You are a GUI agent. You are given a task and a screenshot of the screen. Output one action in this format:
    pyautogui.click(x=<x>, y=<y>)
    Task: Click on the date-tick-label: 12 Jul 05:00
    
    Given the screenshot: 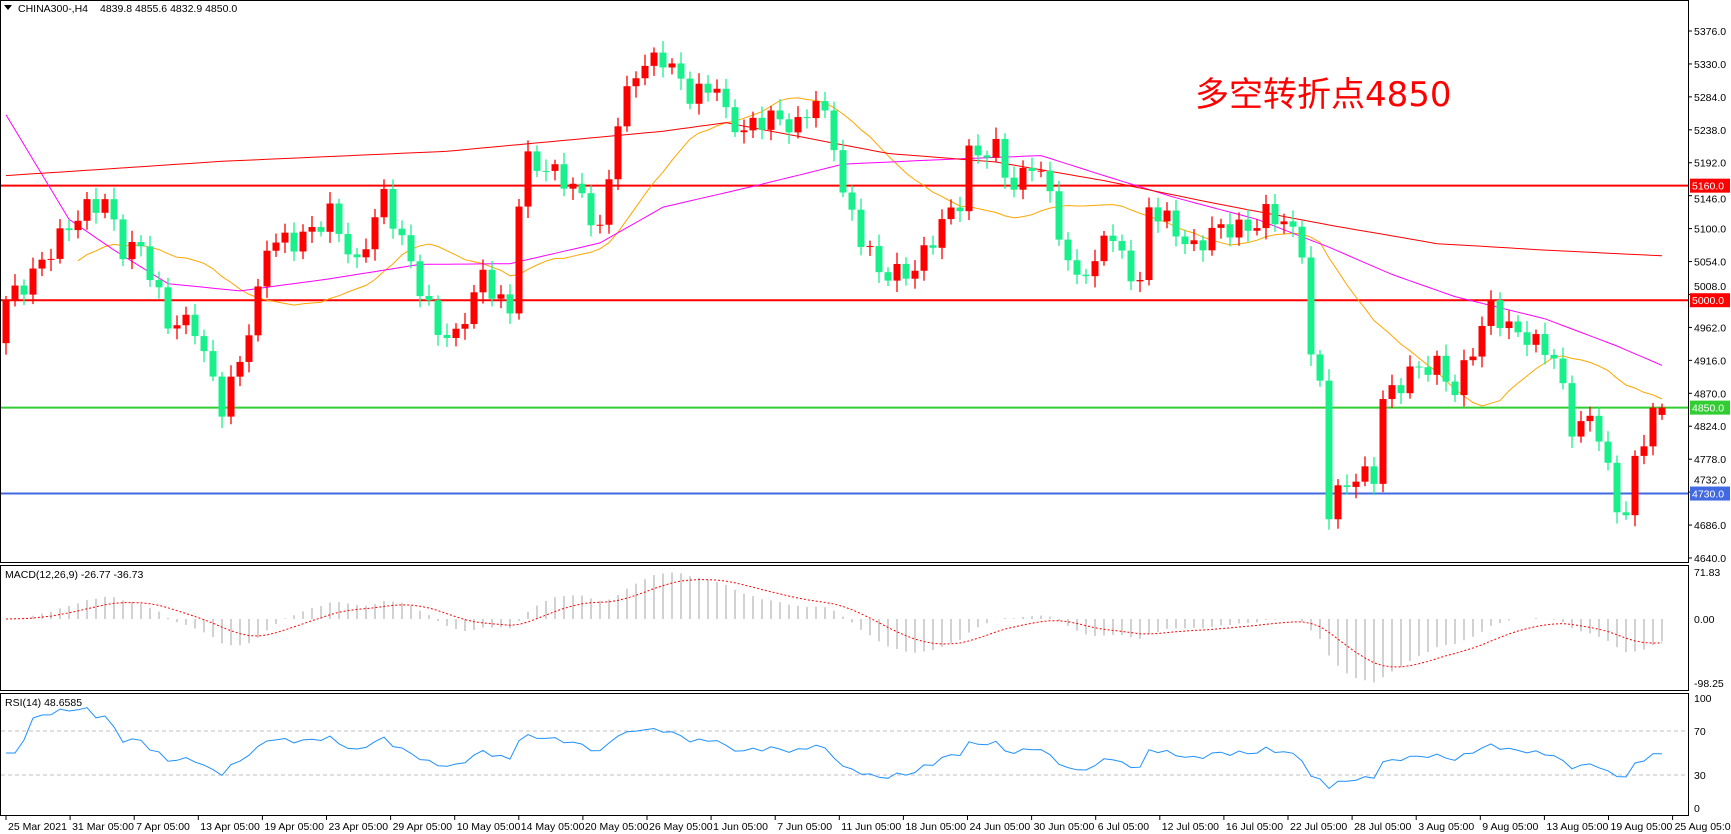 What is the action you would take?
    pyautogui.click(x=1190, y=827)
    